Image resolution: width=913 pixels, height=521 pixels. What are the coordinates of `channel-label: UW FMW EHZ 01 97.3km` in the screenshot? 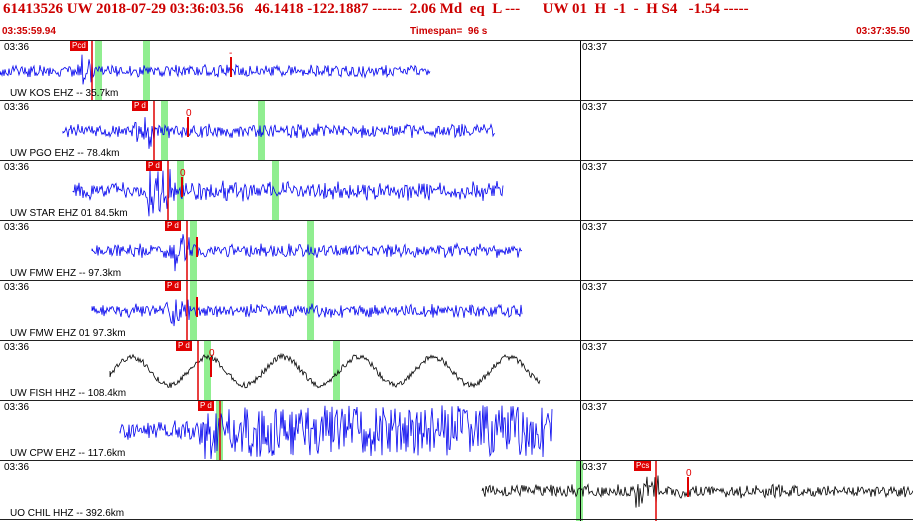 It's located at (68, 333).